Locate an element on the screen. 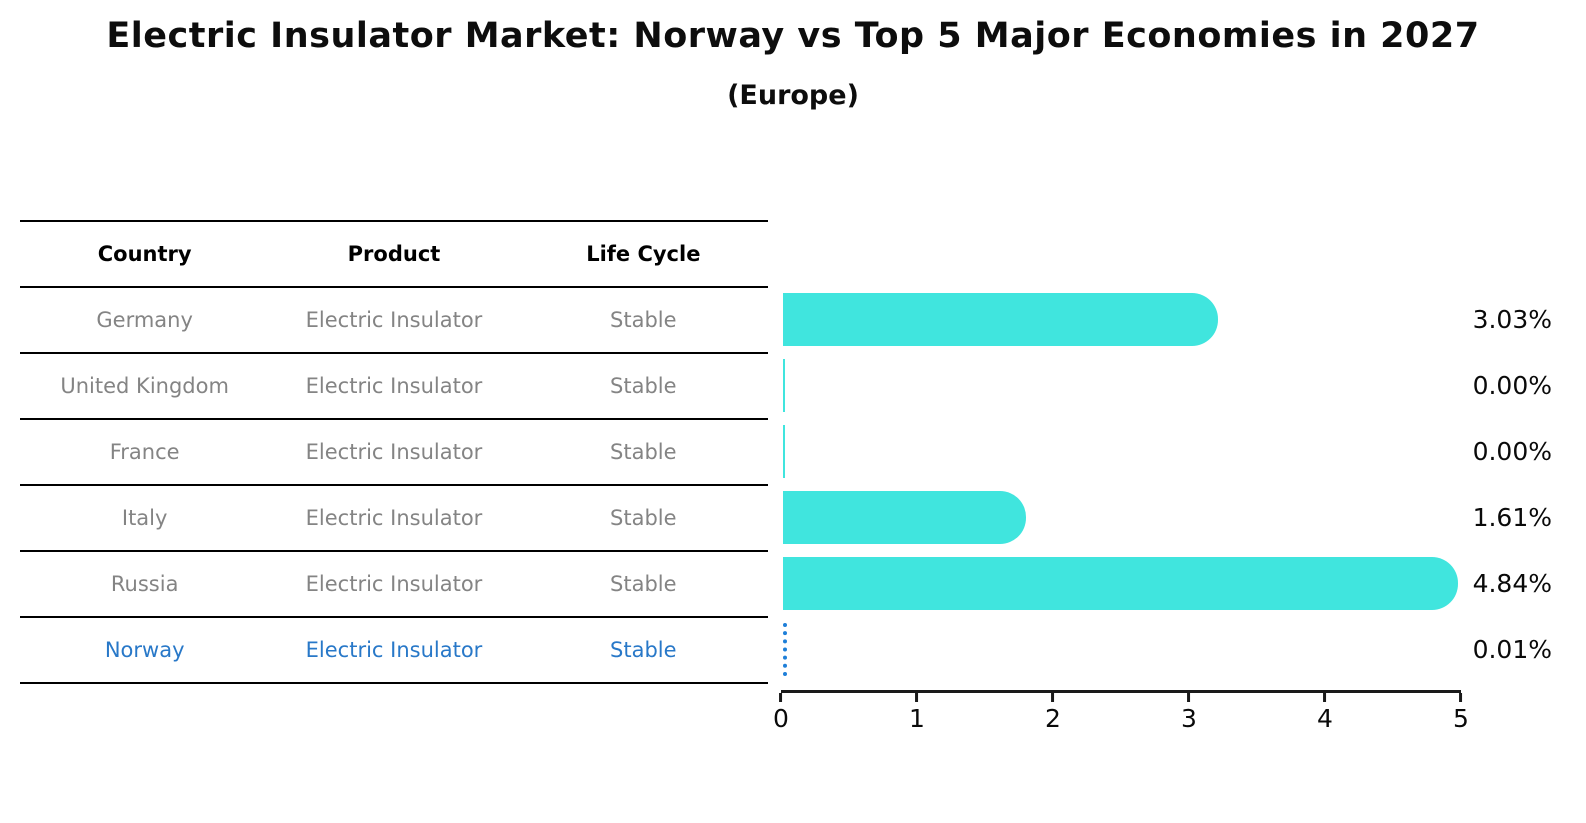  table-row: United Kingdom Electric Insulator Stable is located at coordinates (394, 387).